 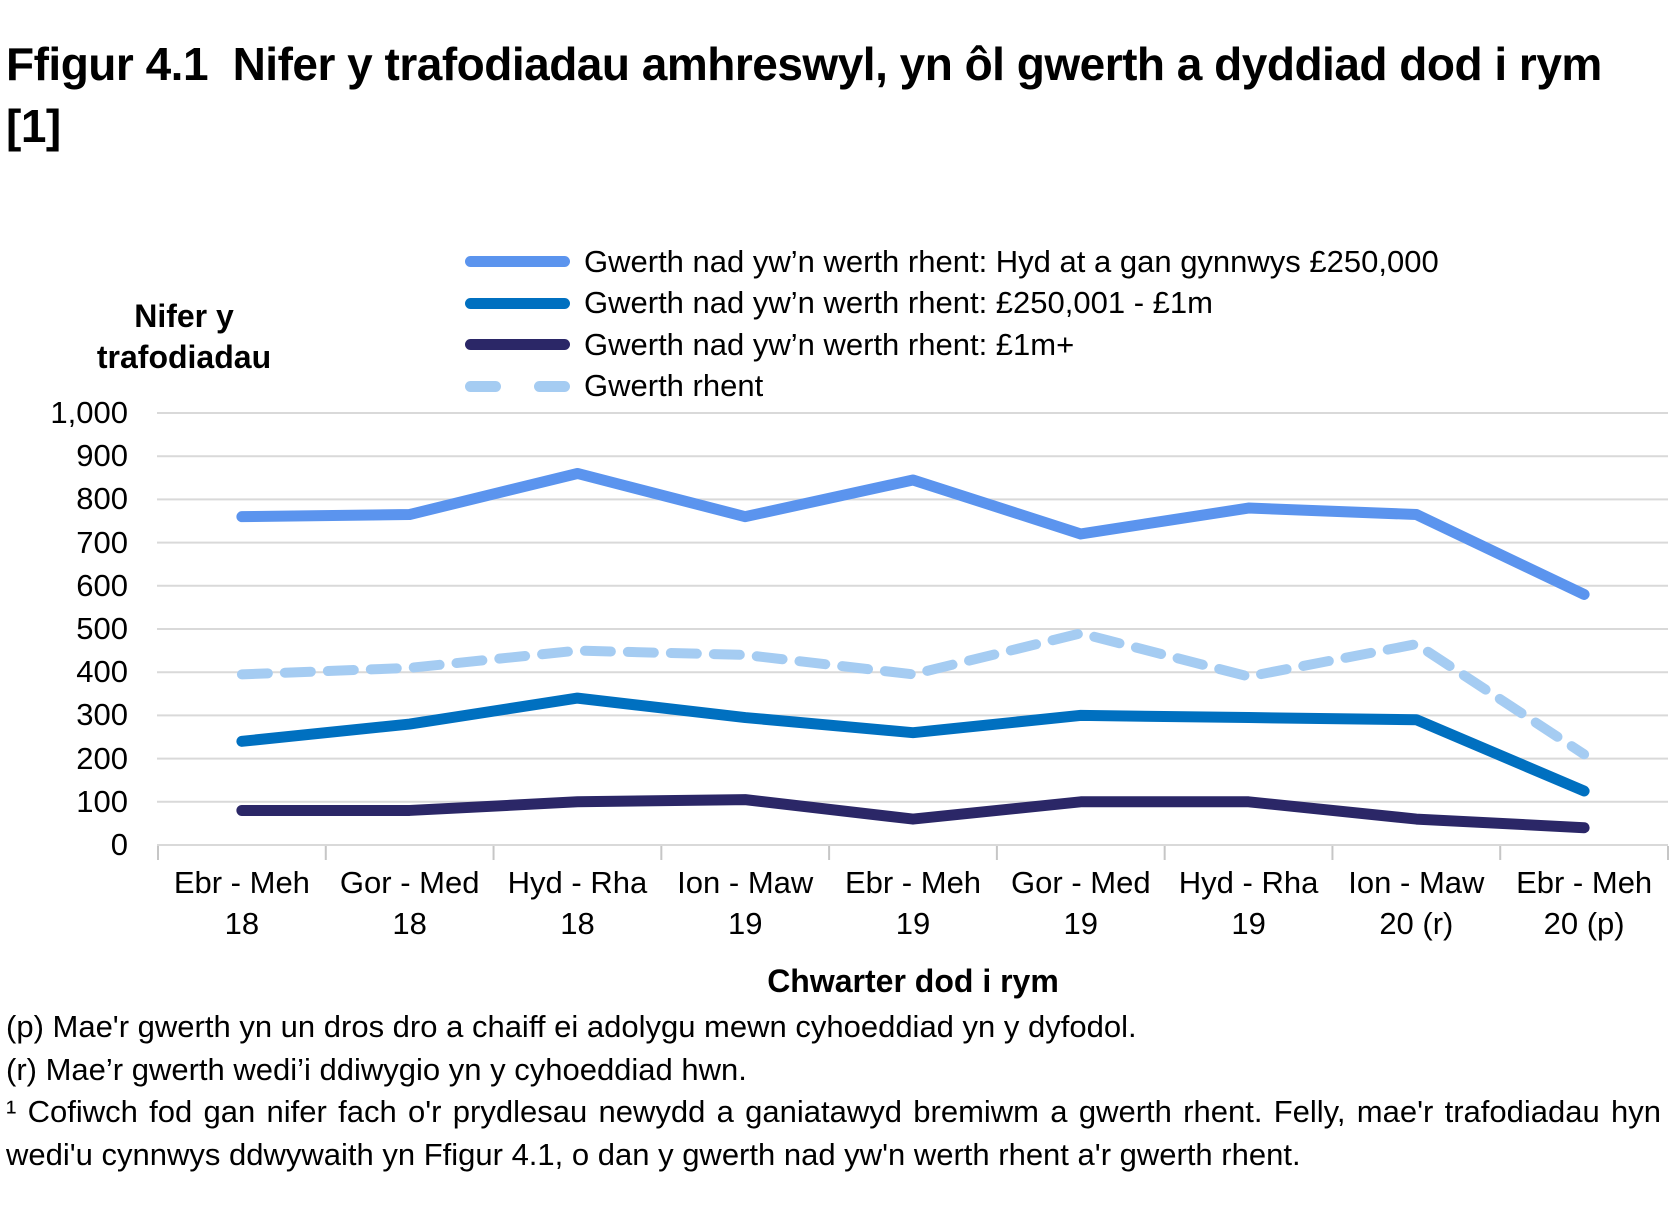 What do you see at coordinates (410, 903) in the screenshot?
I see `x-tick-label: Gor - Med 18` at bounding box center [410, 903].